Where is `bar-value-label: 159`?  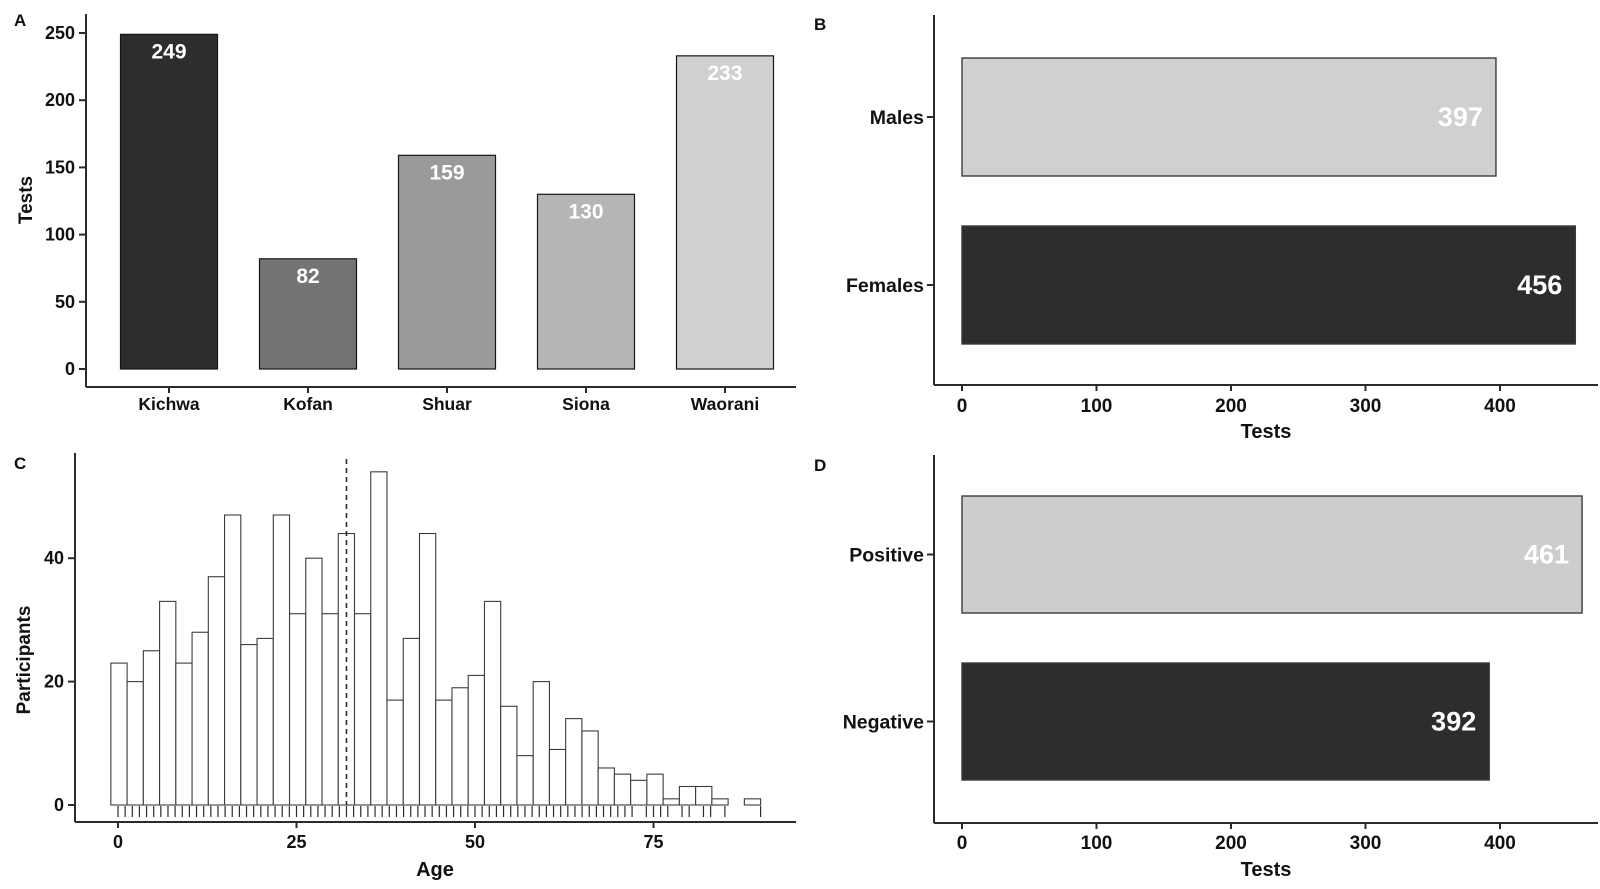 bar-value-label: 159 is located at coordinates (446, 172).